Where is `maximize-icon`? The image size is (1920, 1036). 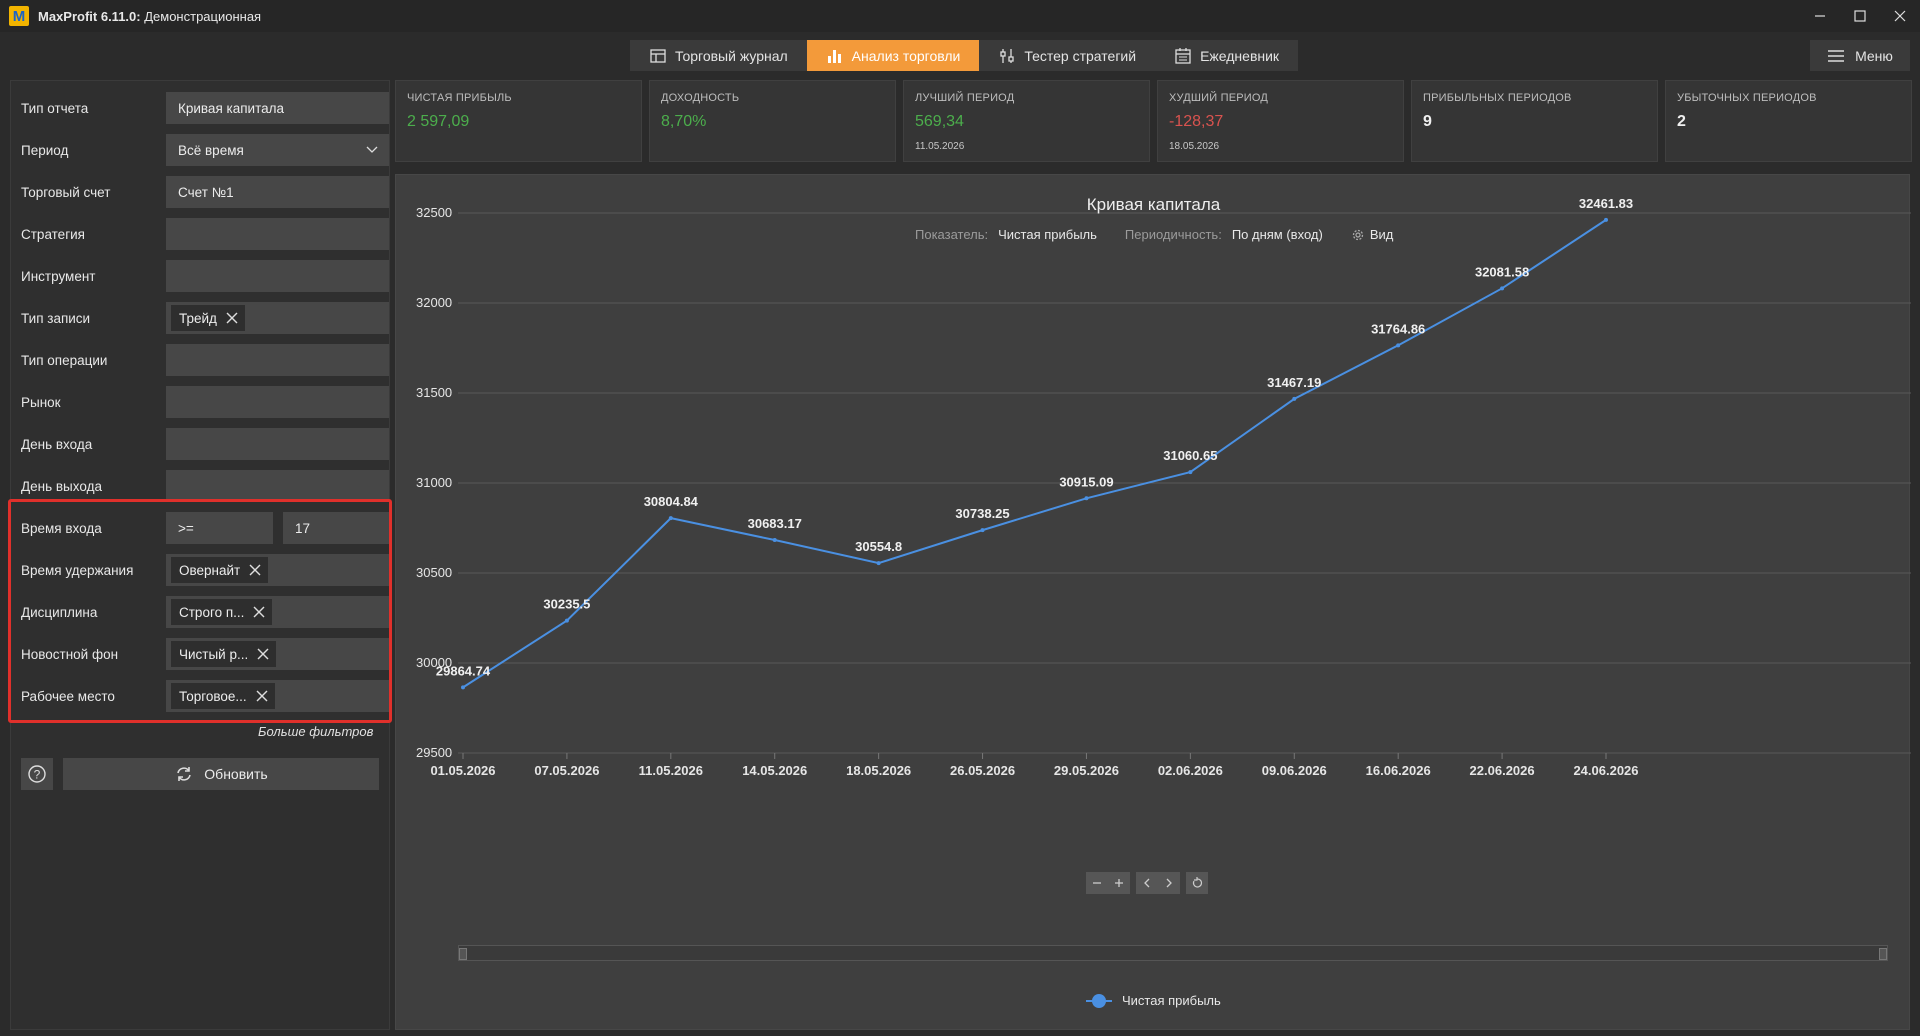 maximize-icon is located at coordinates (1860, 16).